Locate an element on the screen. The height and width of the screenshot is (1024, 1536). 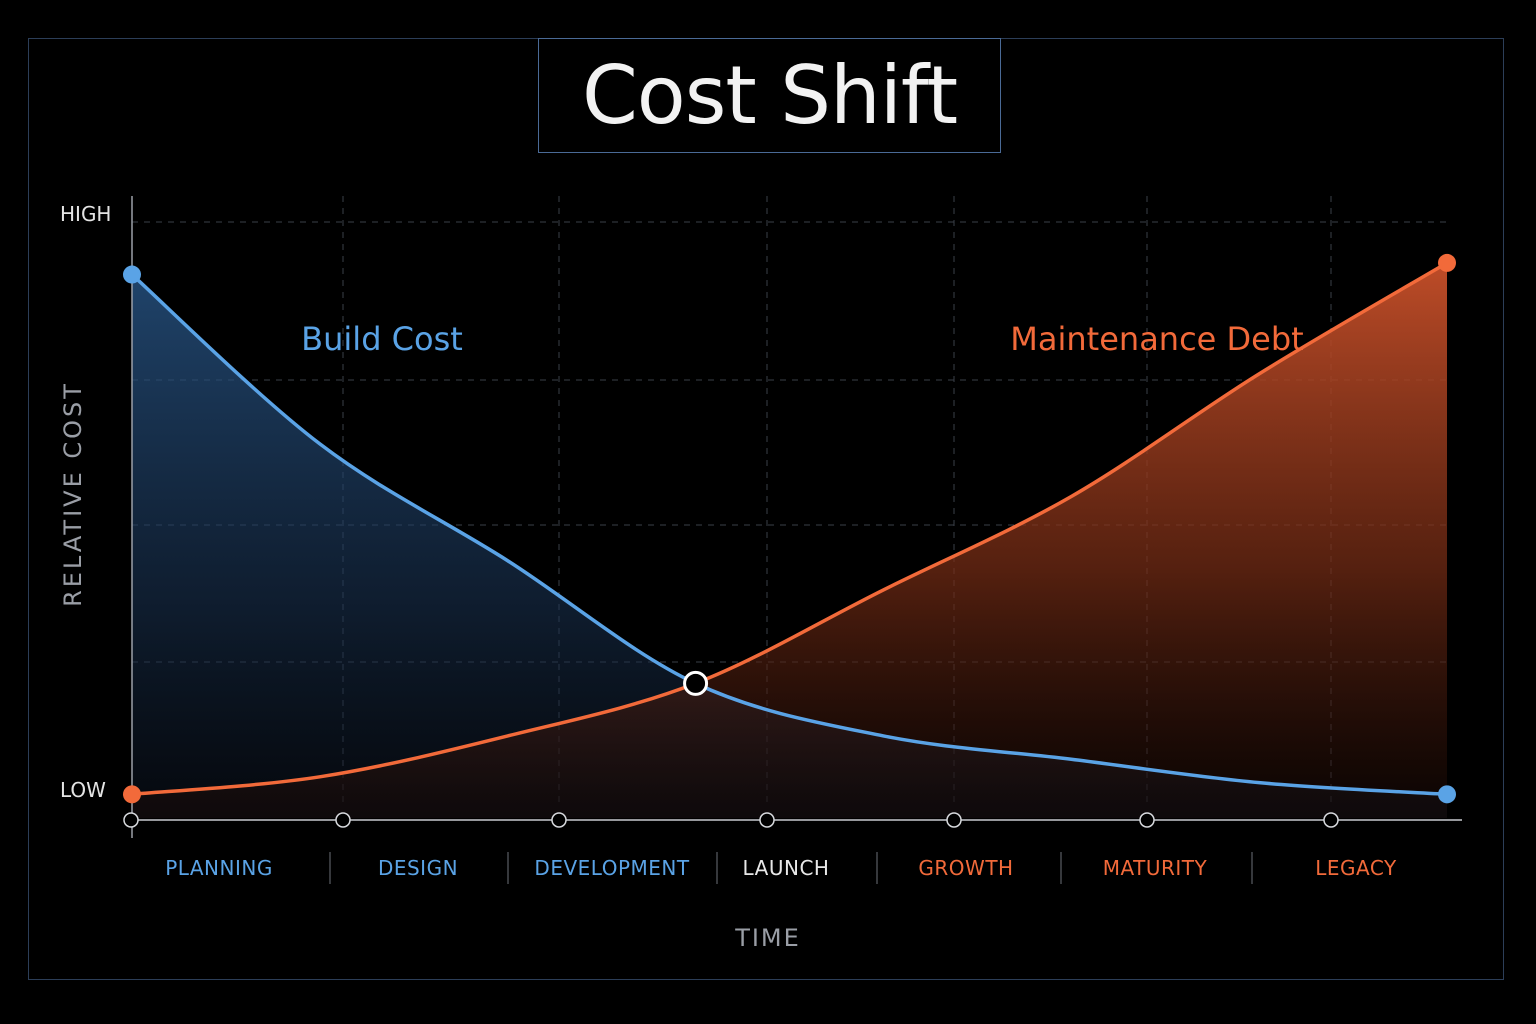
point-maintenance-debt-start is located at coordinates (132, 794).